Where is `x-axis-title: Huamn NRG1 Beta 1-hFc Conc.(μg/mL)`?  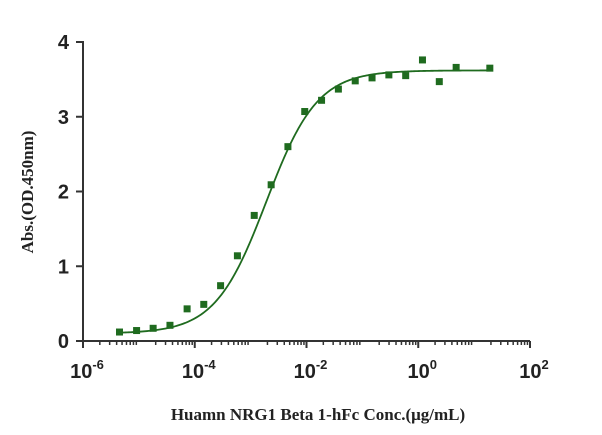 x-axis-title: Huamn NRG1 Beta 1-hFc Conc.(μg/mL) is located at coordinates (318, 414).